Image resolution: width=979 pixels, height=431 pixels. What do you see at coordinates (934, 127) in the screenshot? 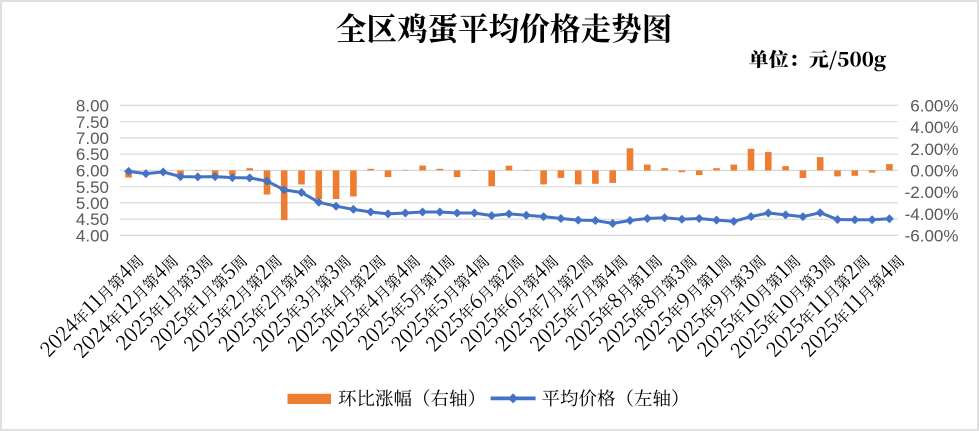
I see `svg-text: 4.00%` at bounding box center [934, 127].